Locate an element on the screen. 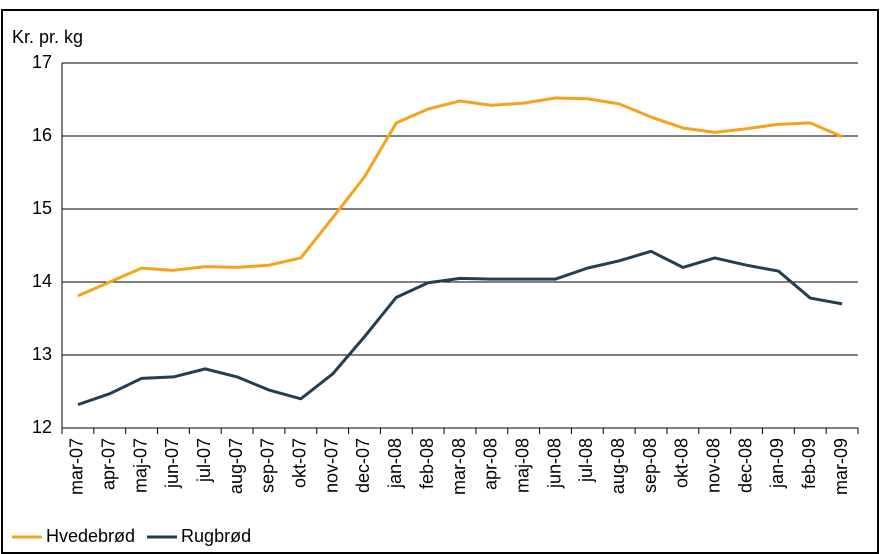 The height and width of the screenshot is (554, 880). x-tick-label: okt-07 is located at coordinates (300, 463).